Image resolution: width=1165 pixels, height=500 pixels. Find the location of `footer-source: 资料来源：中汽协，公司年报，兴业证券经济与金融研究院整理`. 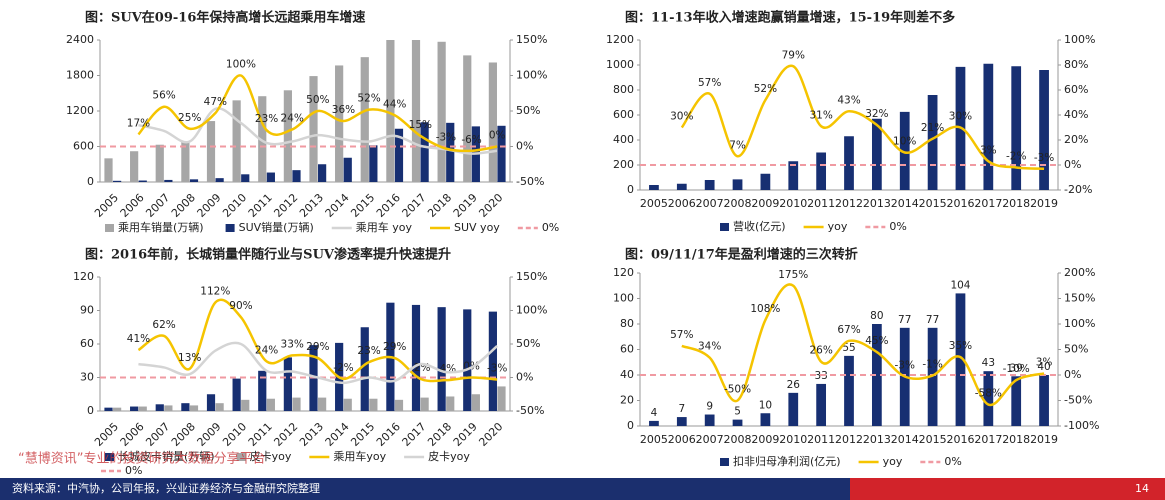

footer-source: 资料来源：中汽协，公司年报，兴业证券经济与金融研究院整理 is located at coordinates (166, 488).